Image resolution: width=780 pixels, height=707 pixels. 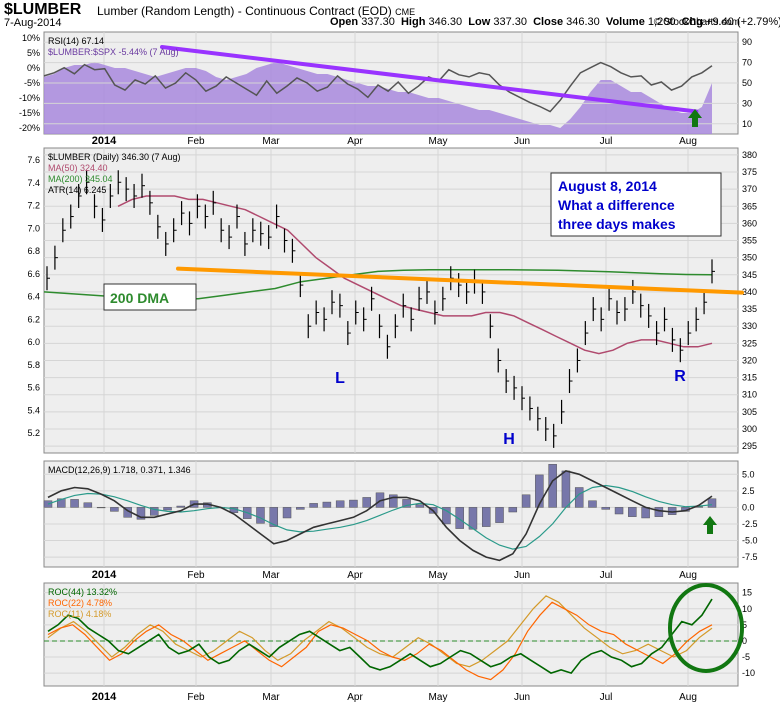 I want to click on roc-month-label-4: May, so click(x=438, y=697).